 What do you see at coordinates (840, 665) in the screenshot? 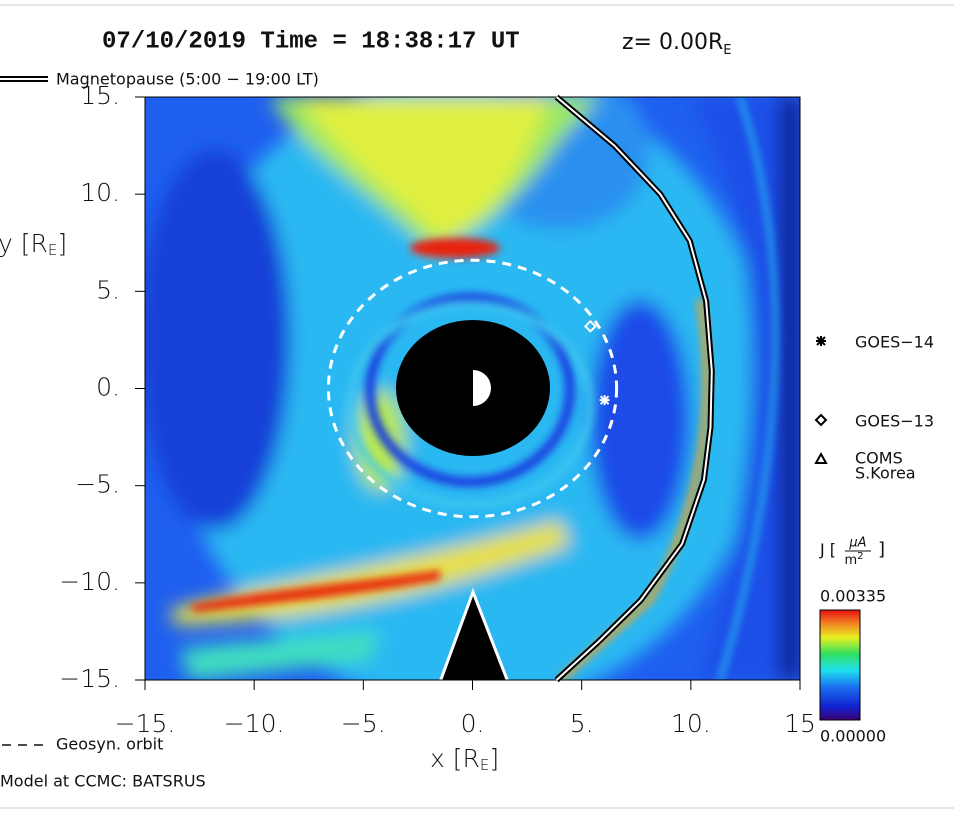
I see `colorbar` at bounding box center [840, 665].